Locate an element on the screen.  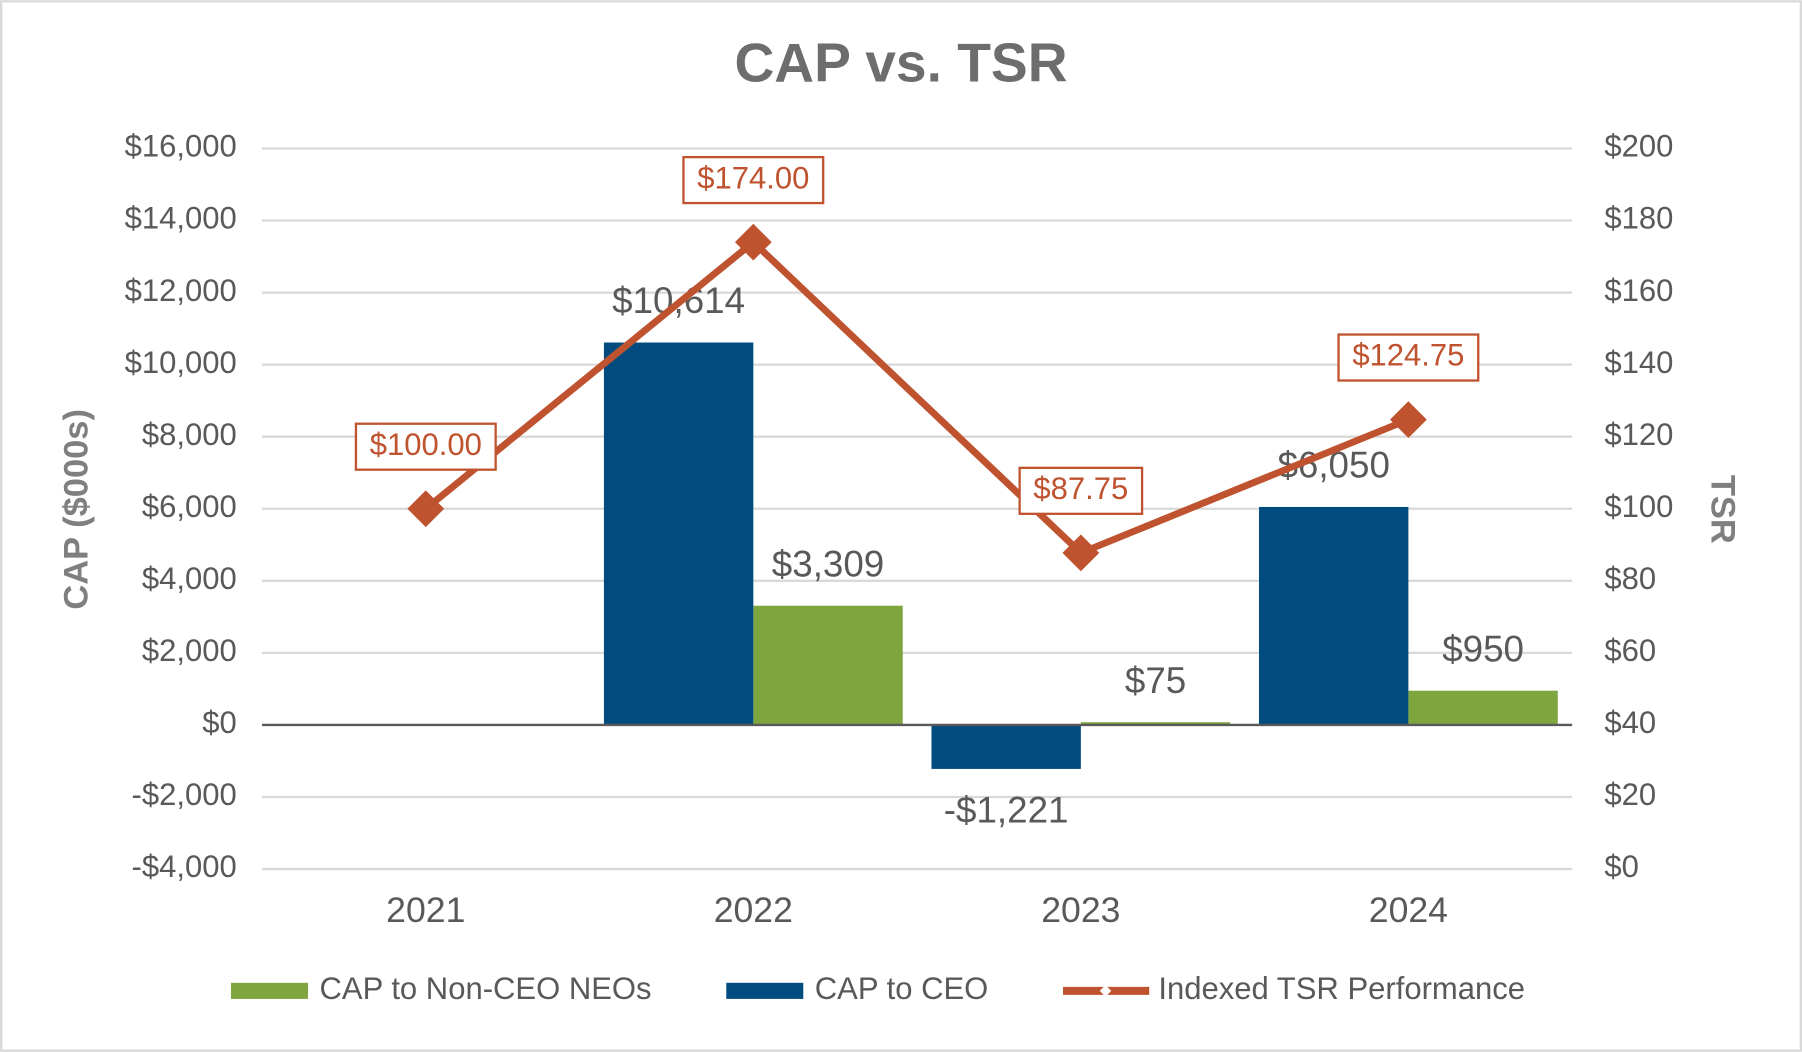
y-axis-title: CAP ($000s) is located at coordinates (76, 509).